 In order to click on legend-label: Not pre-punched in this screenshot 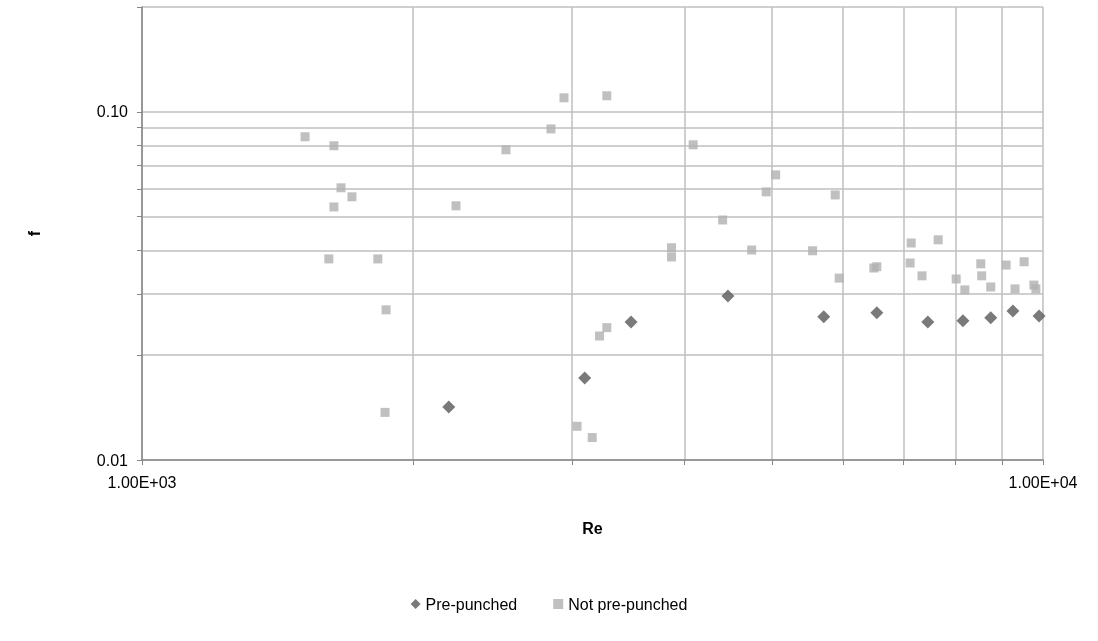, I will do `click(628, 604)`.